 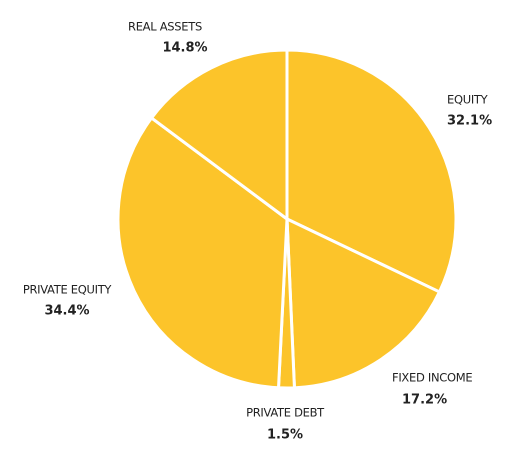 I want to click on slice-label: FIXED INCOME, so click(x=432, y=378).